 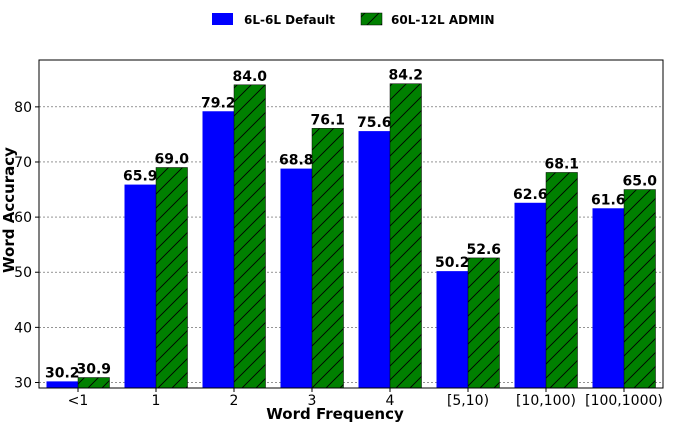 I want to click on data-label: 65.0, so click(x=639, y=182).